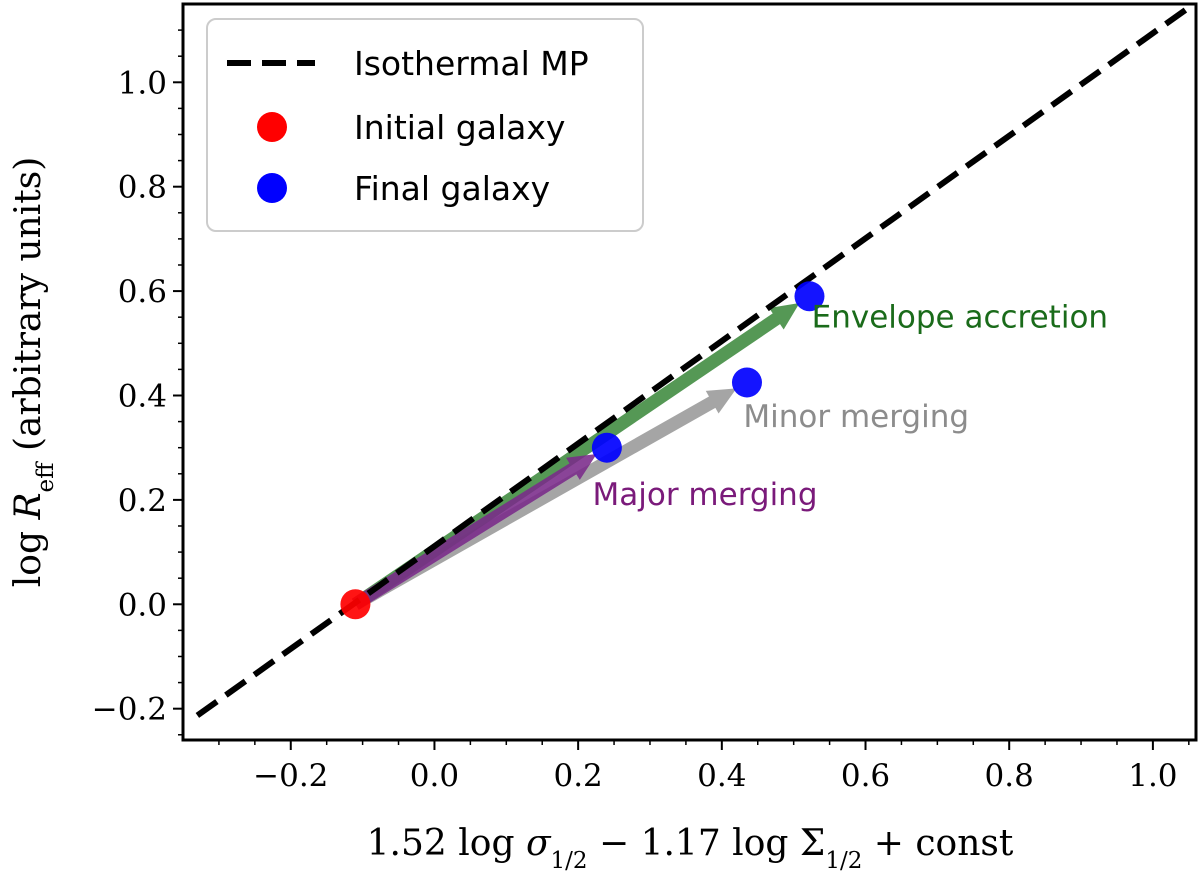  What do you see at coordinates (1009, 776) in the screenshot?
I see `x-tick-label: 0.8` at bounding box center [1009, 776].